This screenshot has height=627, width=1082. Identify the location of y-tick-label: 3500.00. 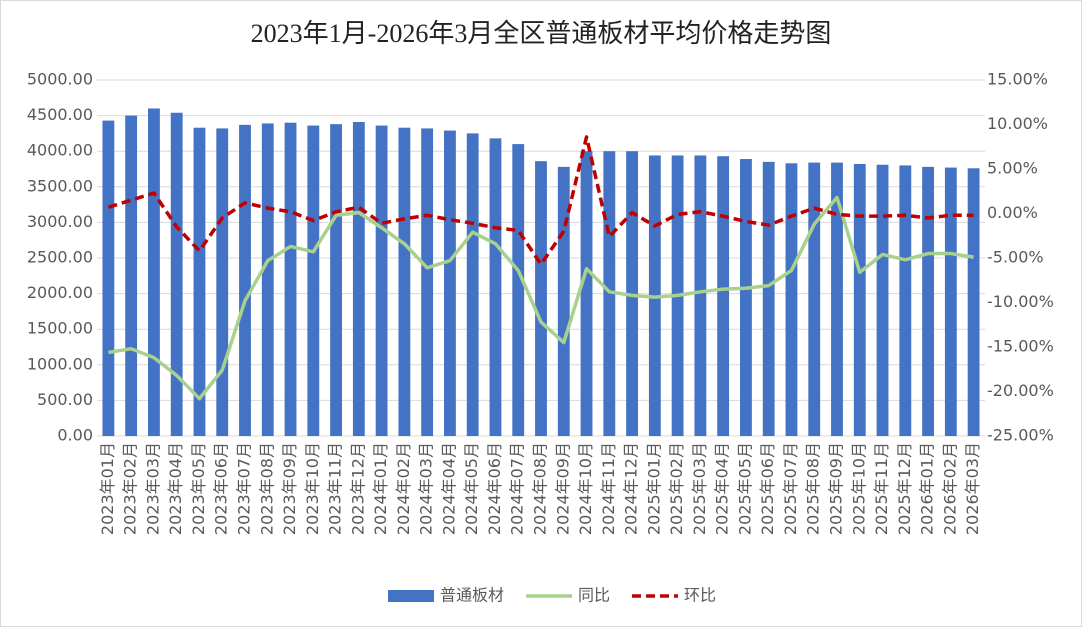
(60, 185).